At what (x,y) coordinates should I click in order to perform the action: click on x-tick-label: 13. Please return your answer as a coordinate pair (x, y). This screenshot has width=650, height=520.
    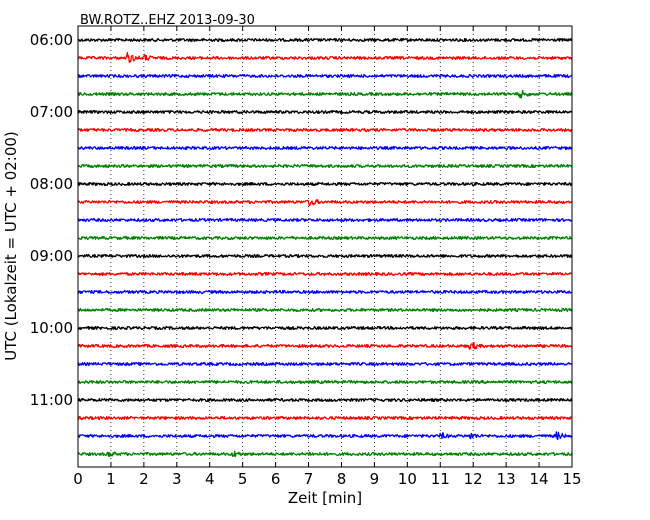
    Looking at the image, I should click on (506, 479).